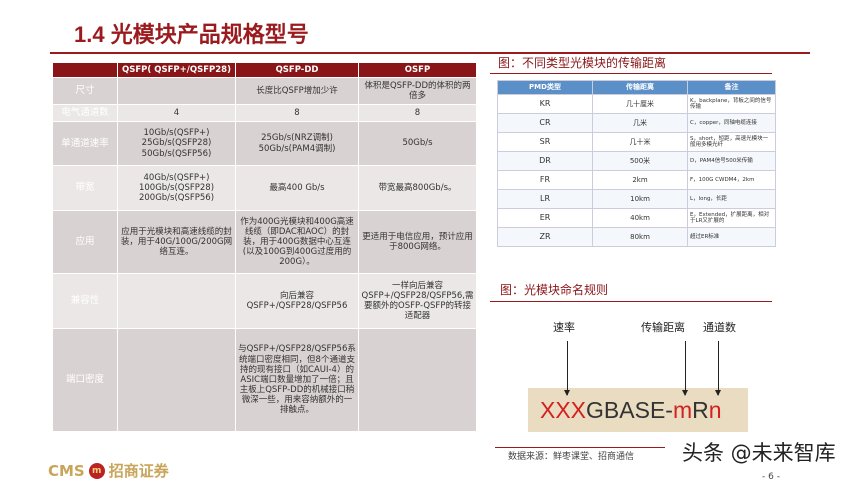 This screenshot has height=484, width=860. I want to click on code-m: m, so click(682, 410).